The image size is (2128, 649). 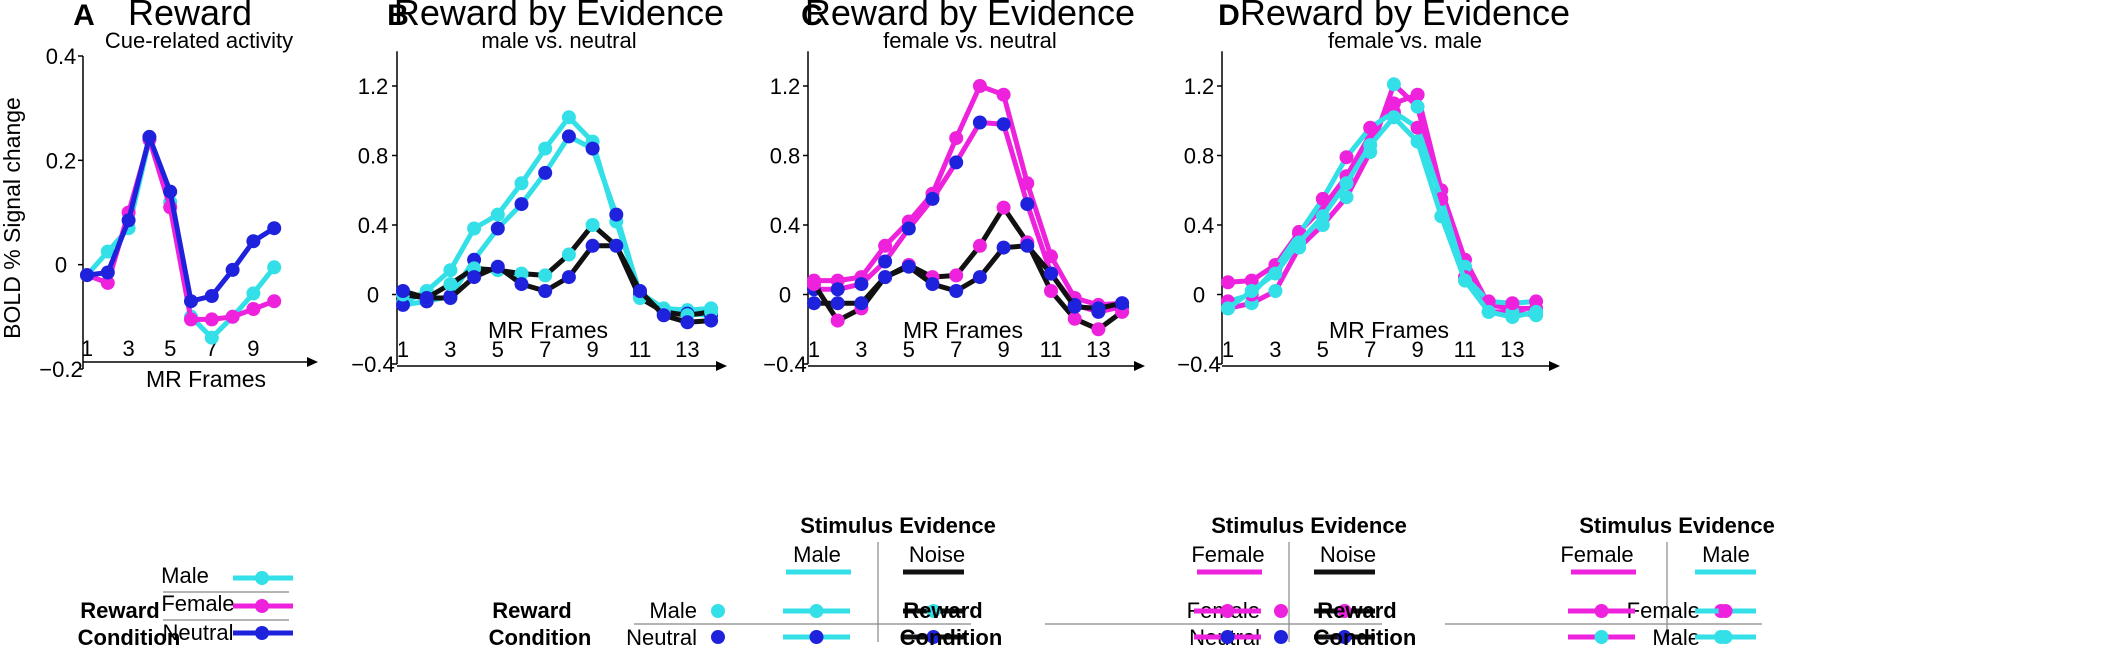 What do you see at coordinates (61, 56) in the screenshot?
I see `y-tick-label: 0.4` at bounding box center [61, 56].